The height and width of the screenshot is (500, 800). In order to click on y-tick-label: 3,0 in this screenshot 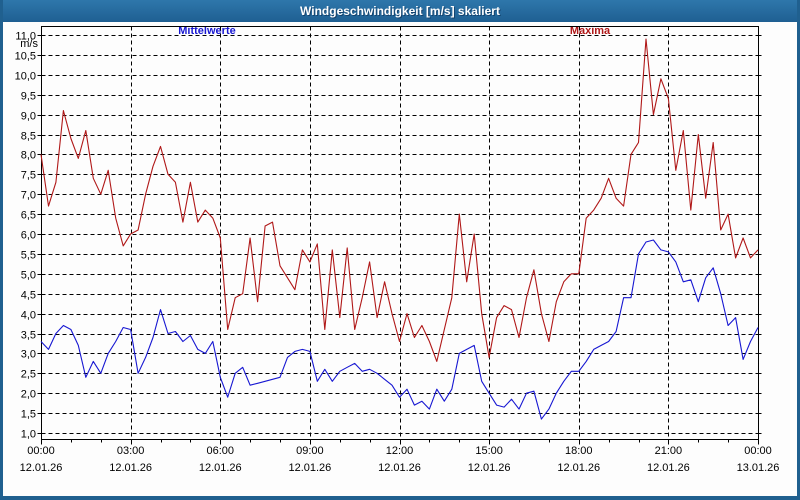, I will do `click(28, 355)`.